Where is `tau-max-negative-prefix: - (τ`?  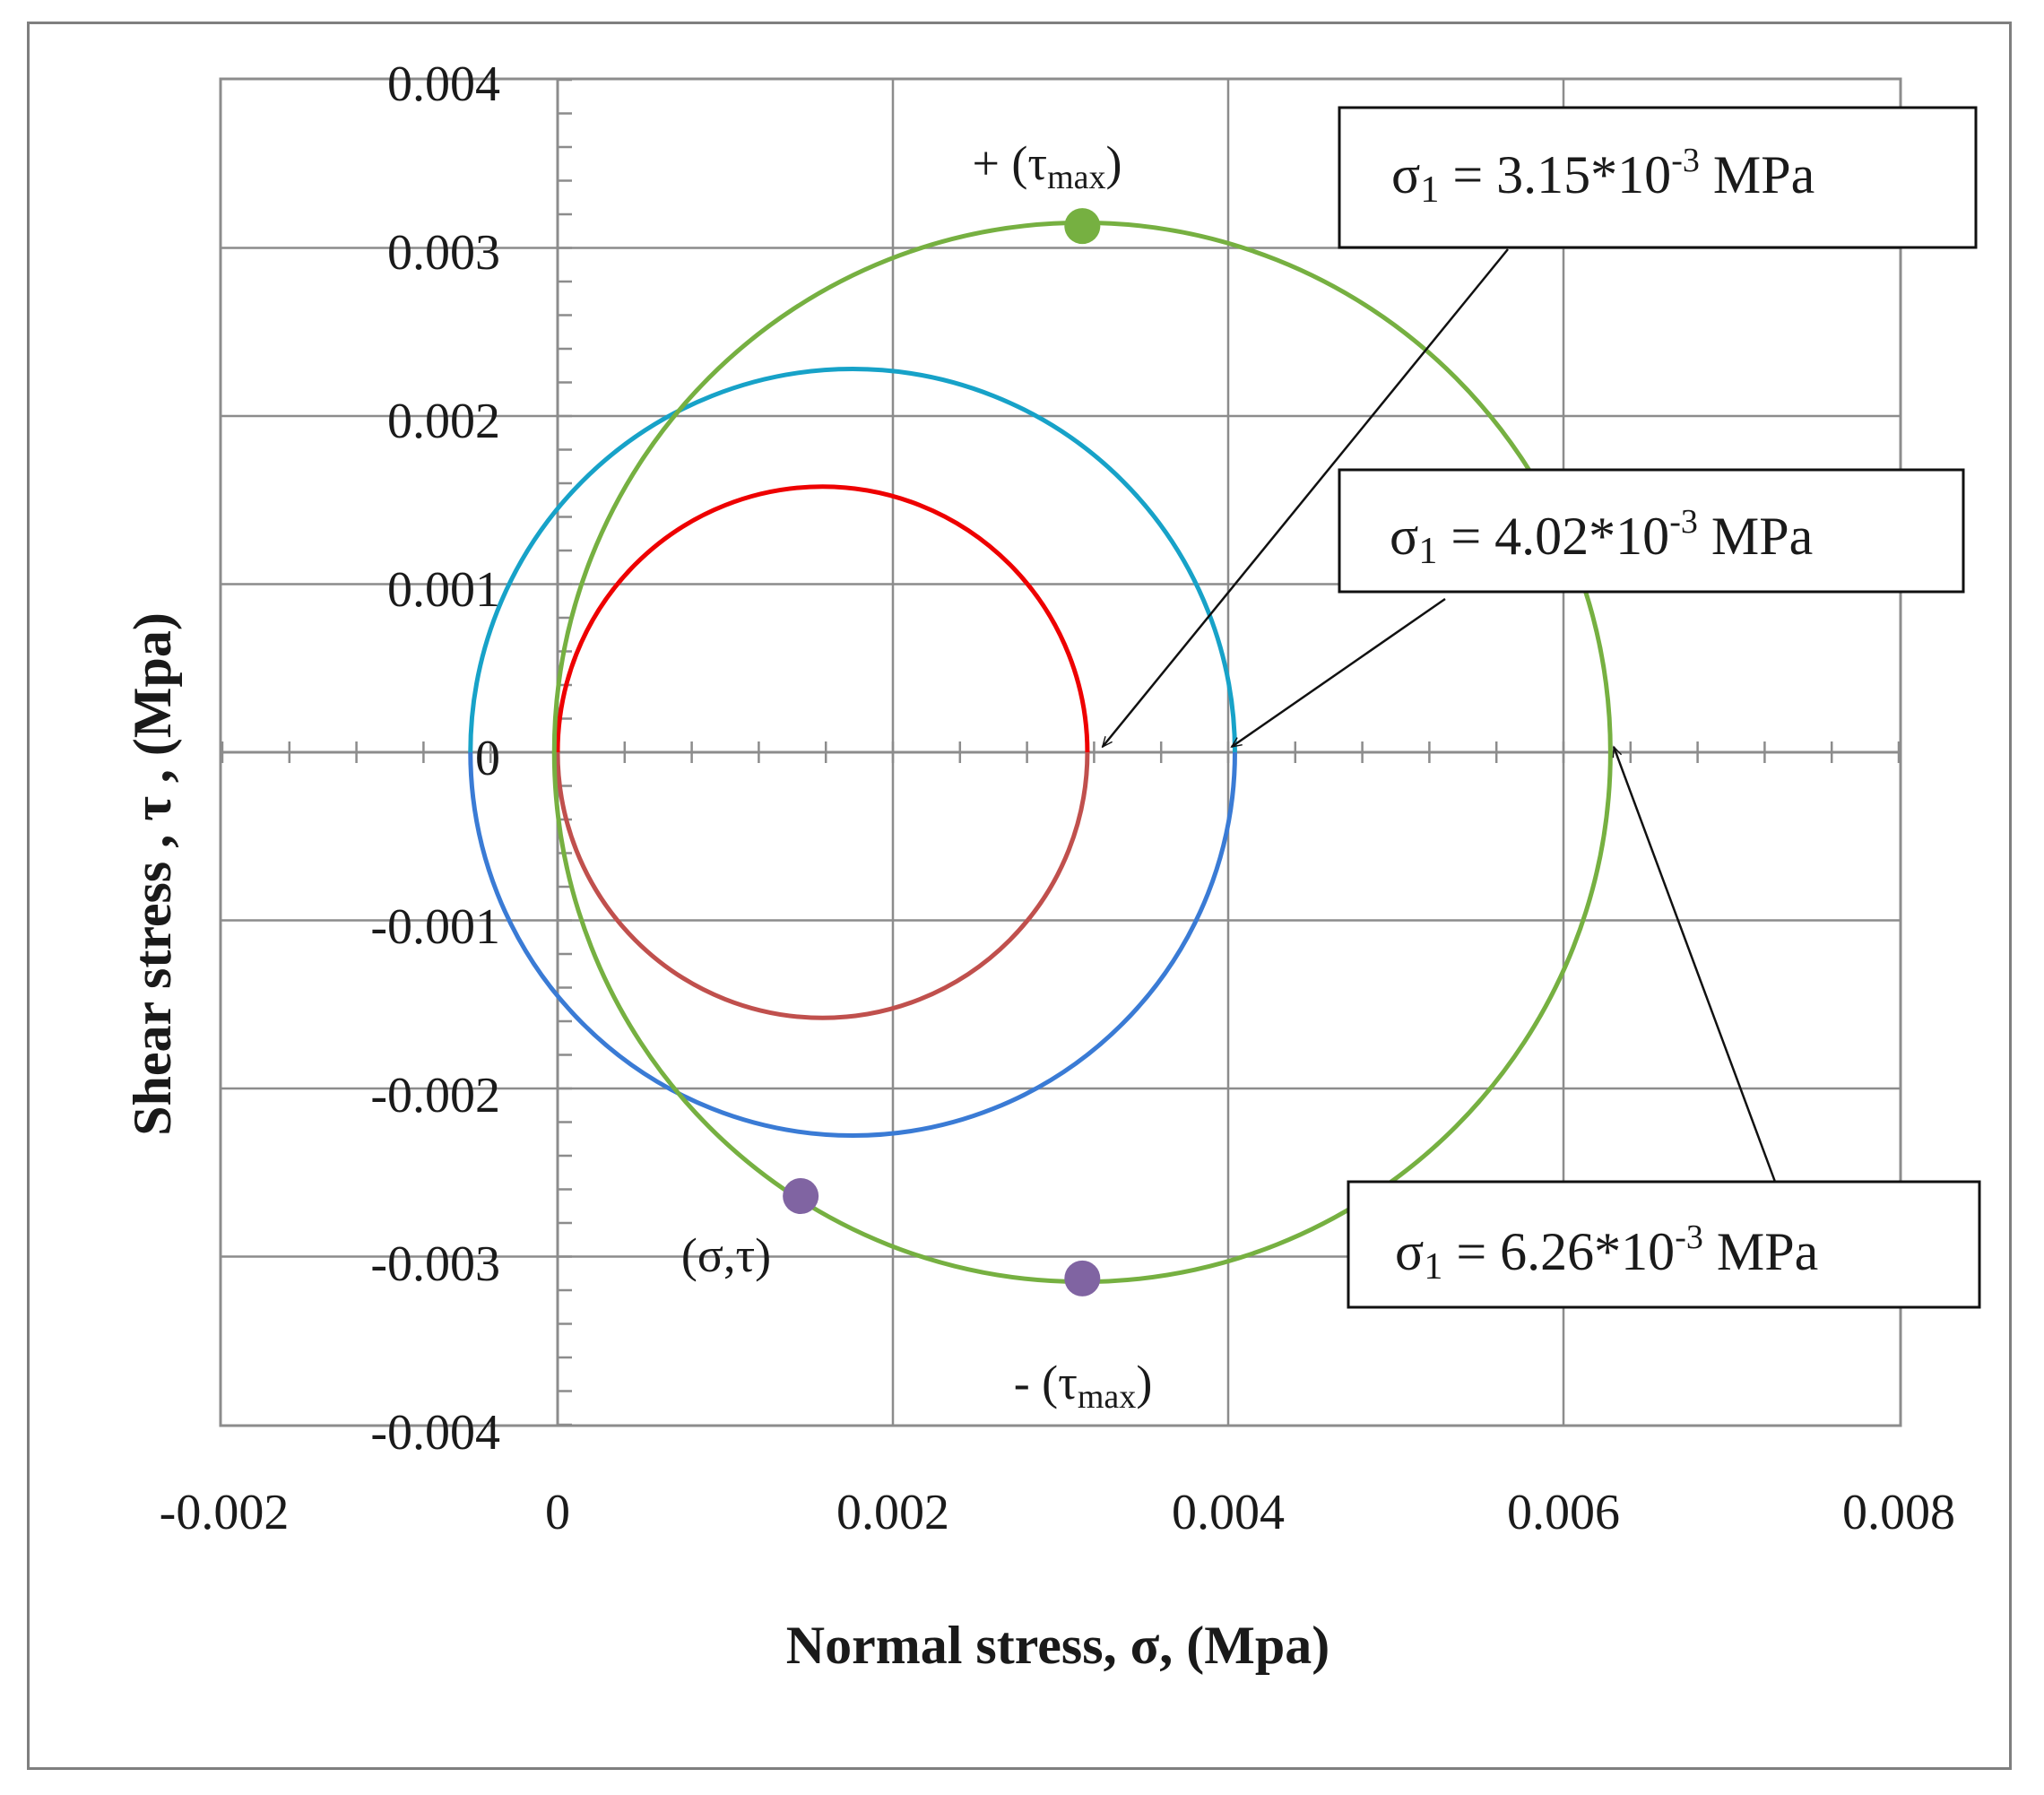
tau-max-negative-prefix: - (τ is located at coordinates (1046, 1383).